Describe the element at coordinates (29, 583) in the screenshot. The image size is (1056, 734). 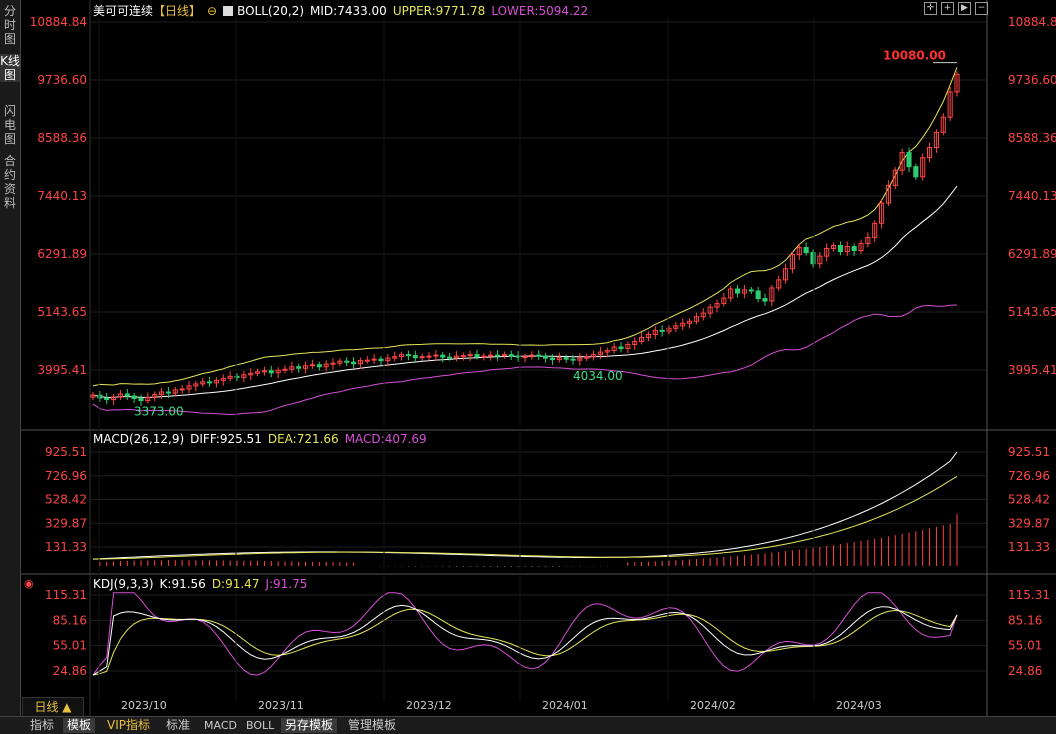
I see `kdj-marker-icon: ◉` at that location.